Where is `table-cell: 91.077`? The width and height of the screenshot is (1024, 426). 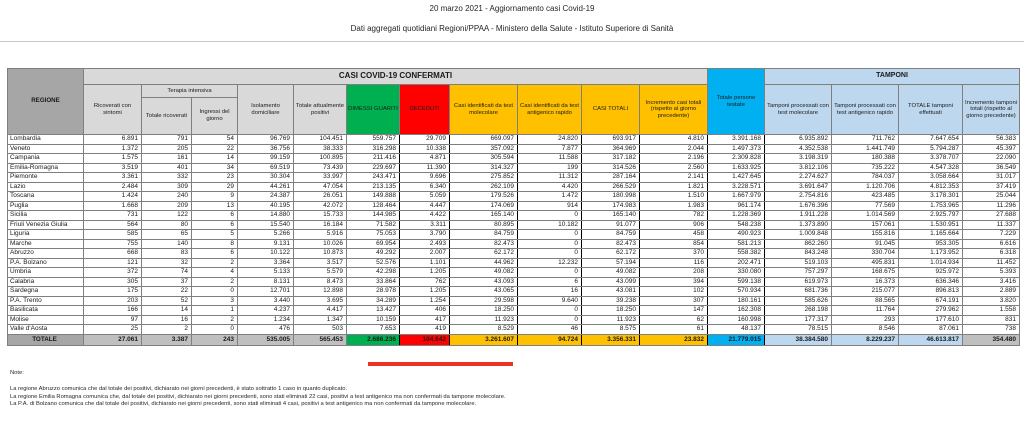
table-cell: 91.077 is located at coordinates (610, 224).